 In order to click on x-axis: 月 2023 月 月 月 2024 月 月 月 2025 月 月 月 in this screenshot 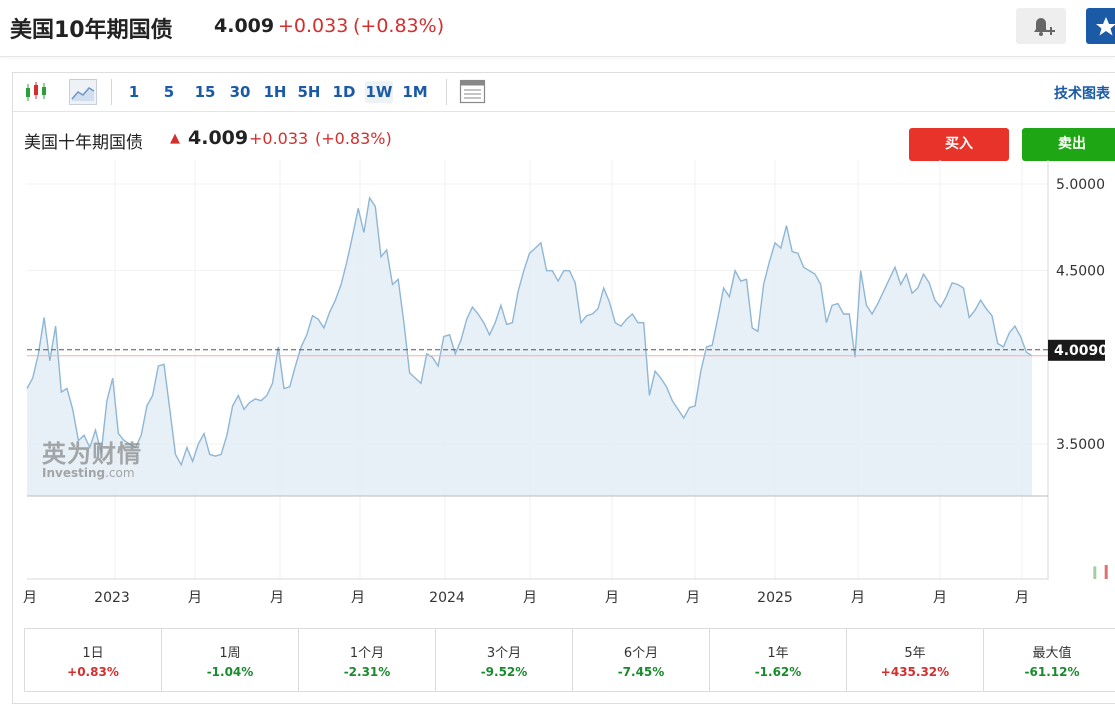, I will do `click(526, 598)`.